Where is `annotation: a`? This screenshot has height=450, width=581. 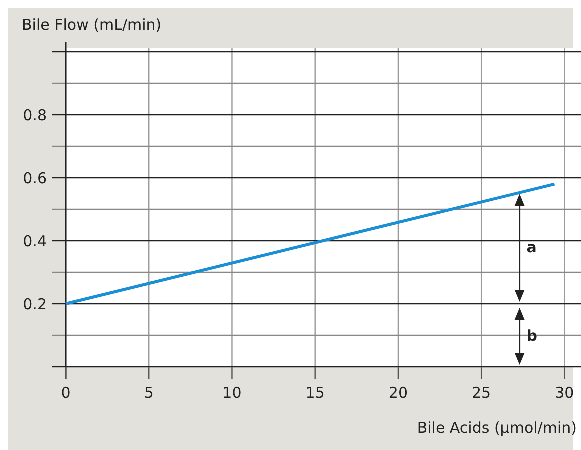
annotation: a is located at coordinates (531, 247).